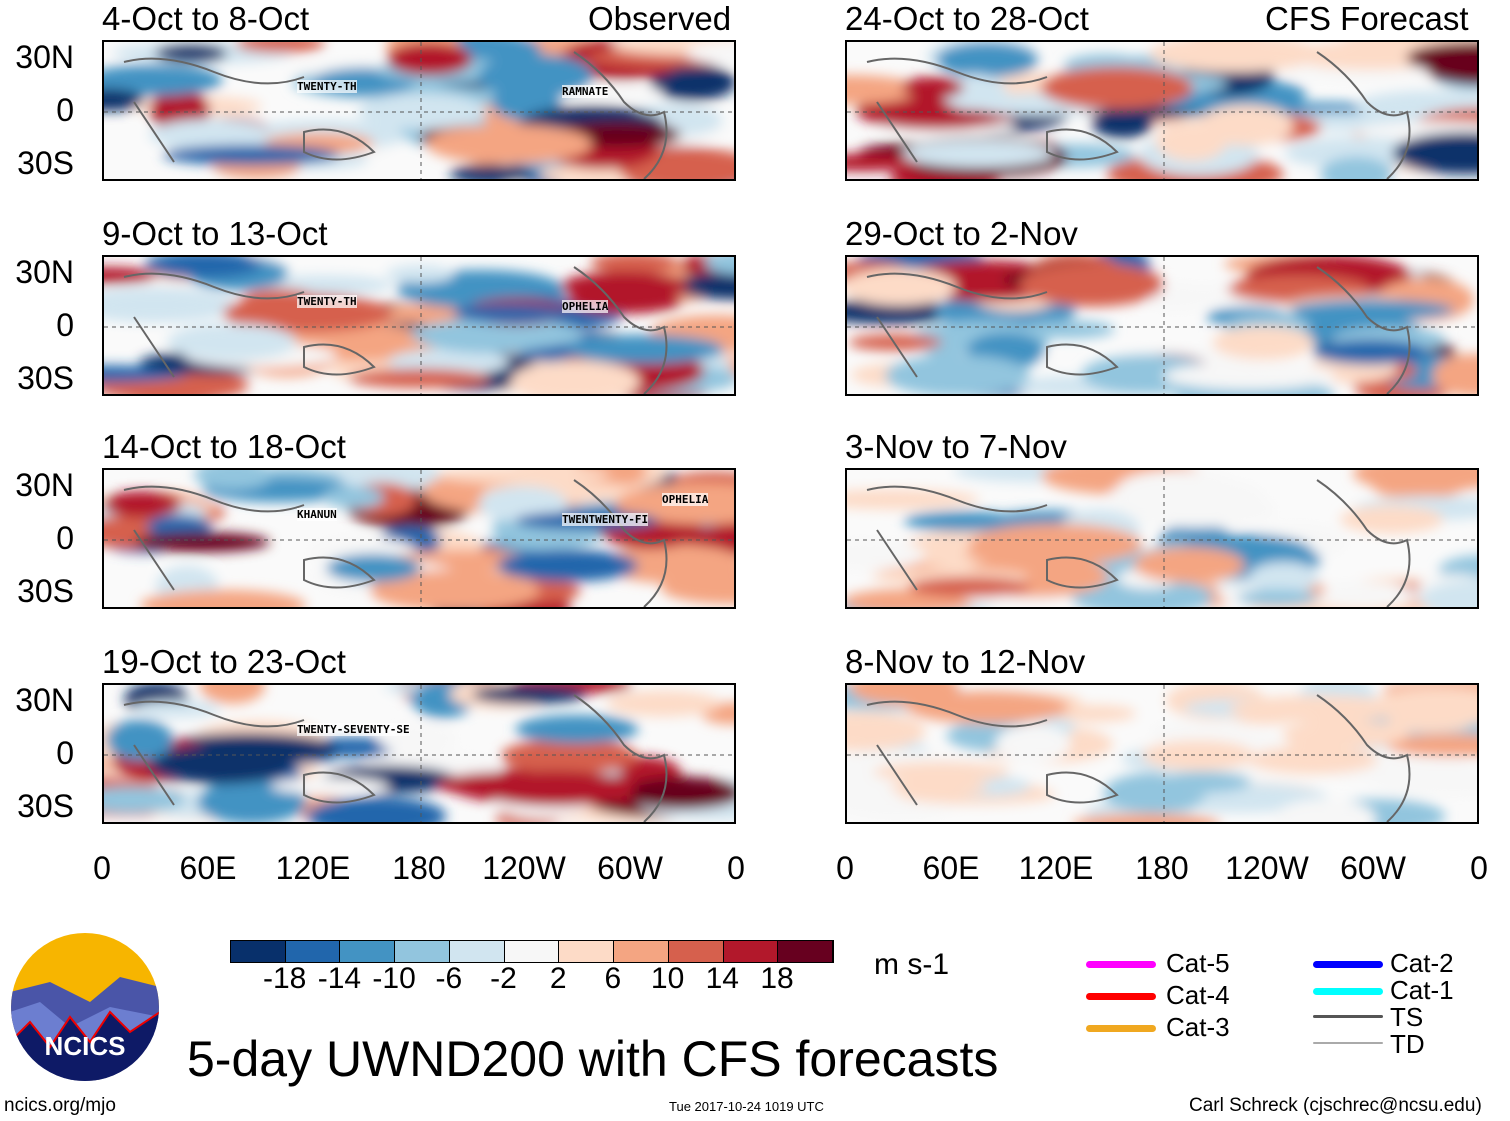 The width and height of the screenshot is (1510, 1121). Describe the element at coordinates (1198, 995) in the screenshot. I see `legend-label: Cat-4` at that location.